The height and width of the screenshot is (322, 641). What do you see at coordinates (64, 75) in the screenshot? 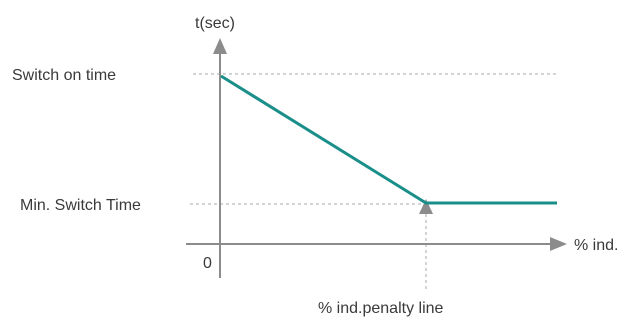
I see `switch-on-time-label: Switch on time` at bounding box center [64, 75].